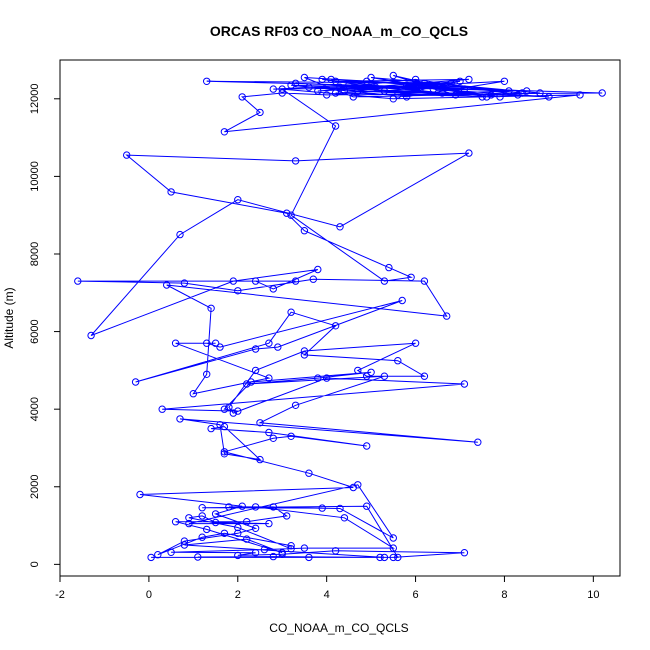 This screenshot has width=650, height=650. Describe the element at coordinates (327, 595) in the screenshot. I see `x-tick-label: 4` at that location.